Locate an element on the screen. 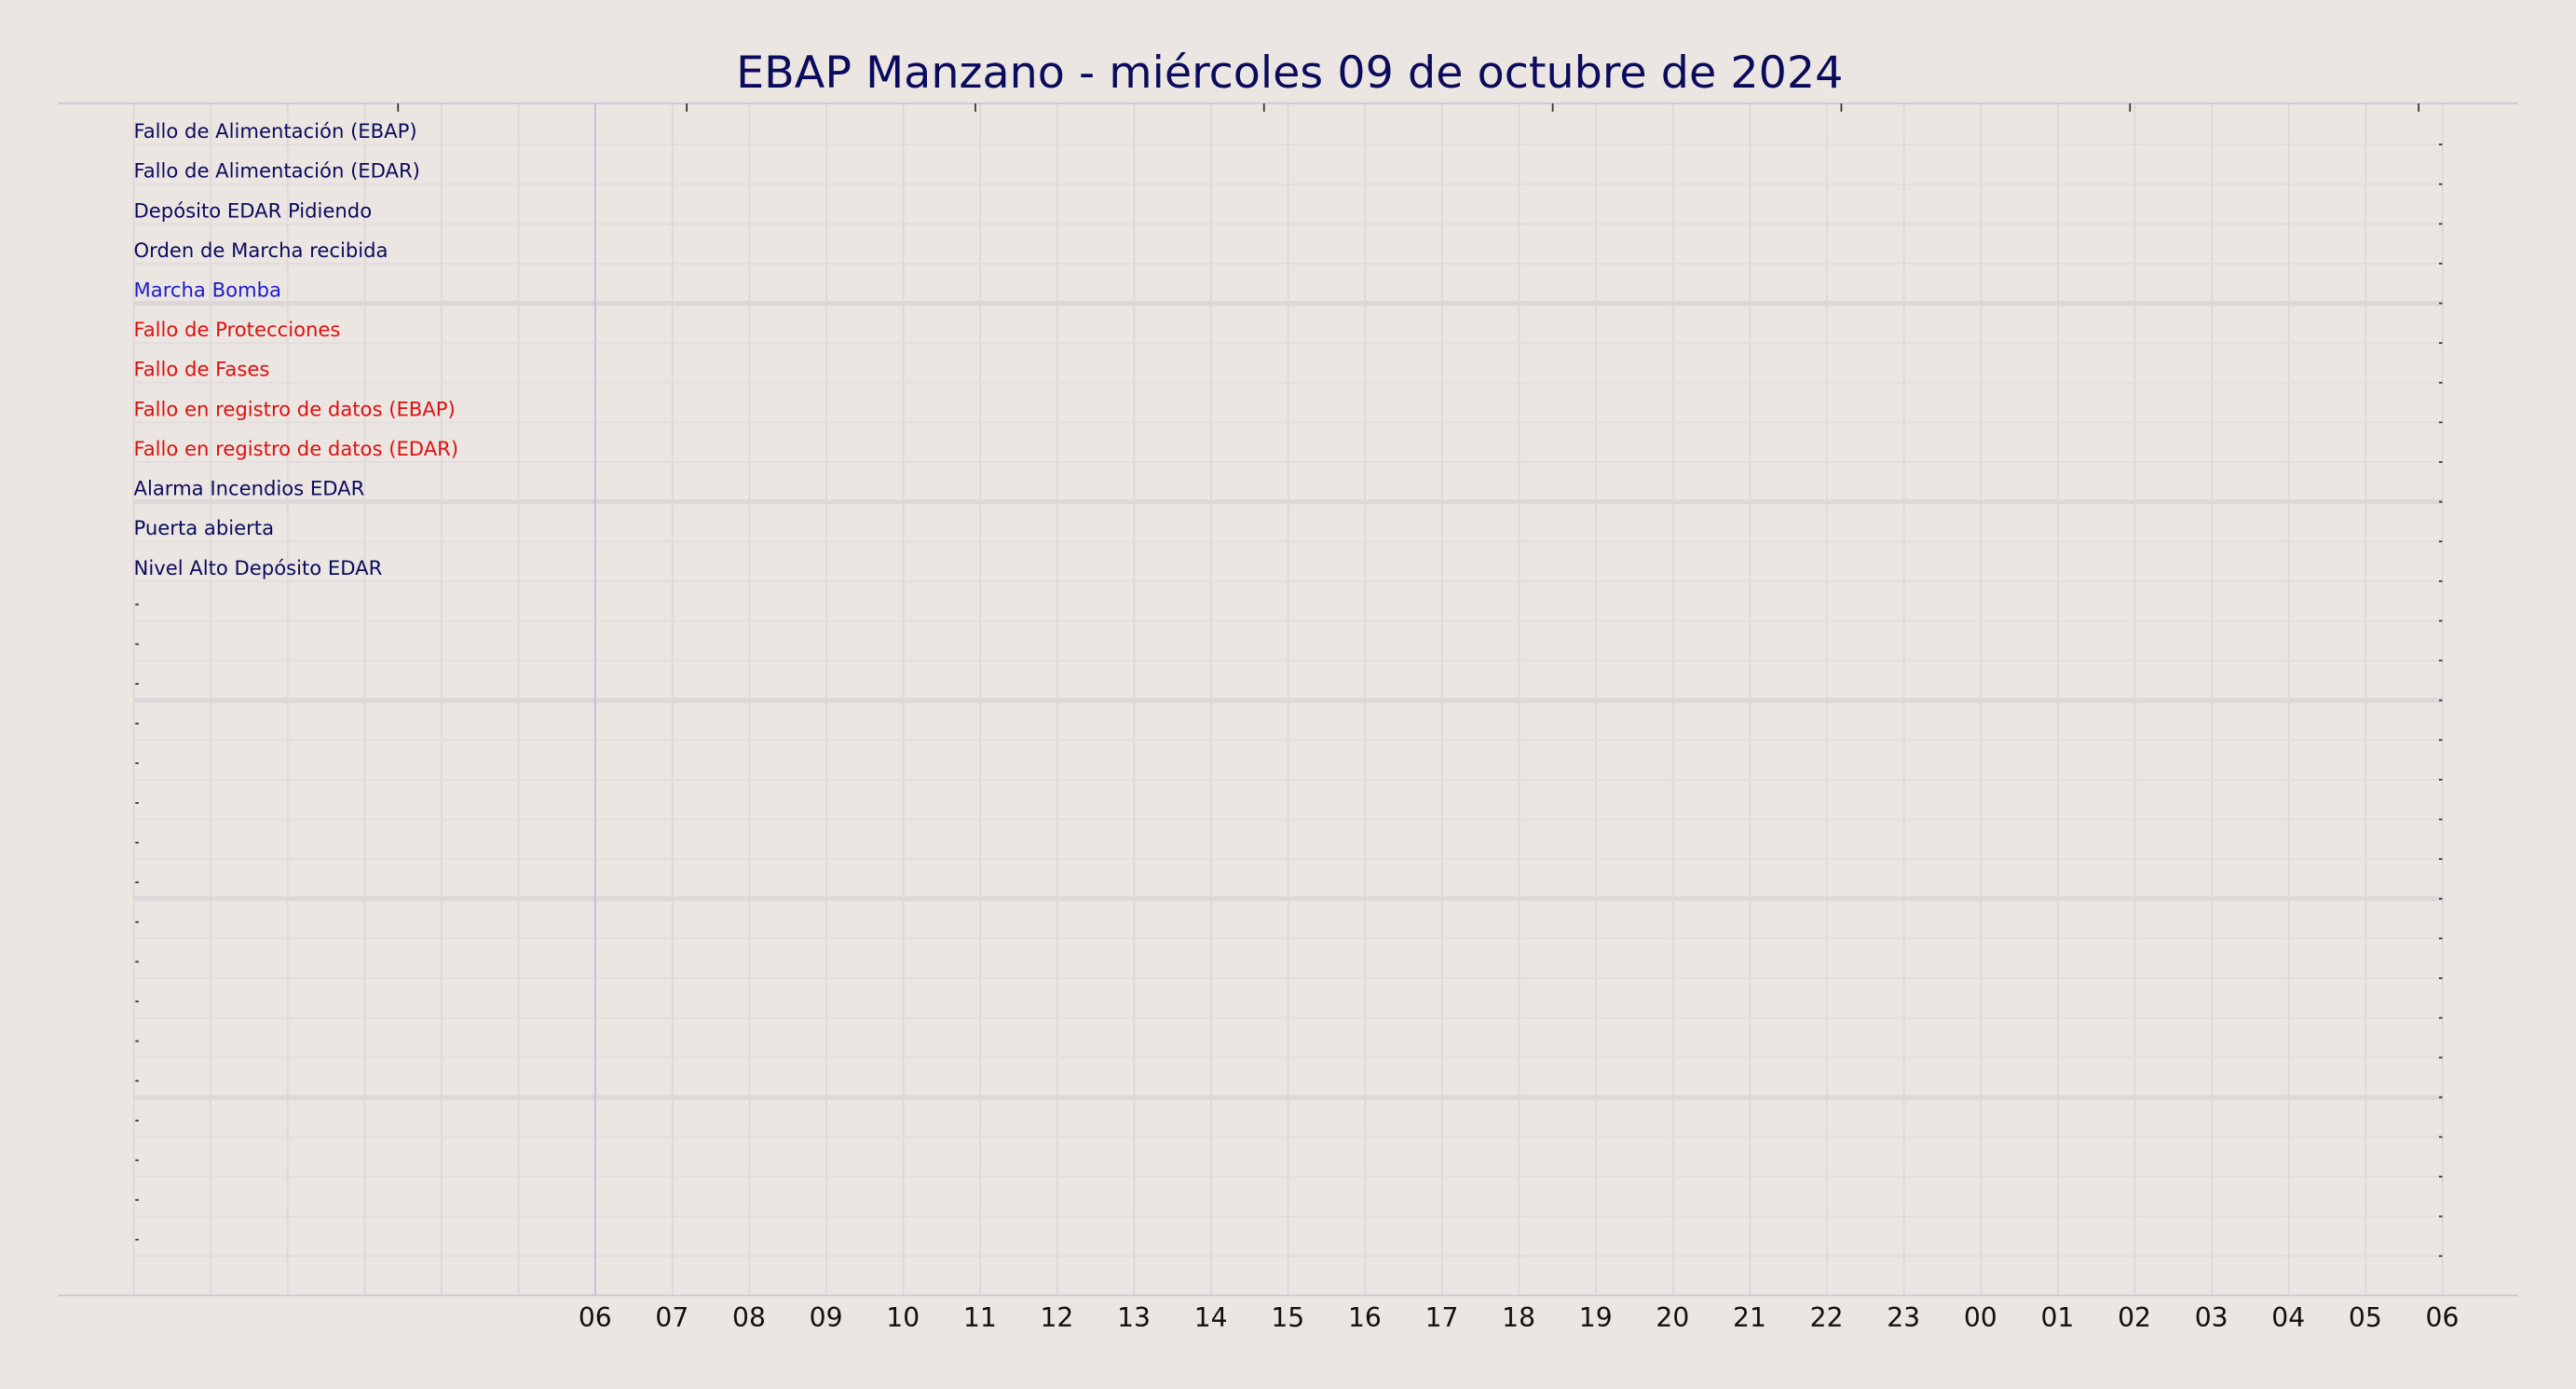 The height and width of the screenshot is (1389, 2576). hour-label: 17 is located at coordinates (1442, 1317).